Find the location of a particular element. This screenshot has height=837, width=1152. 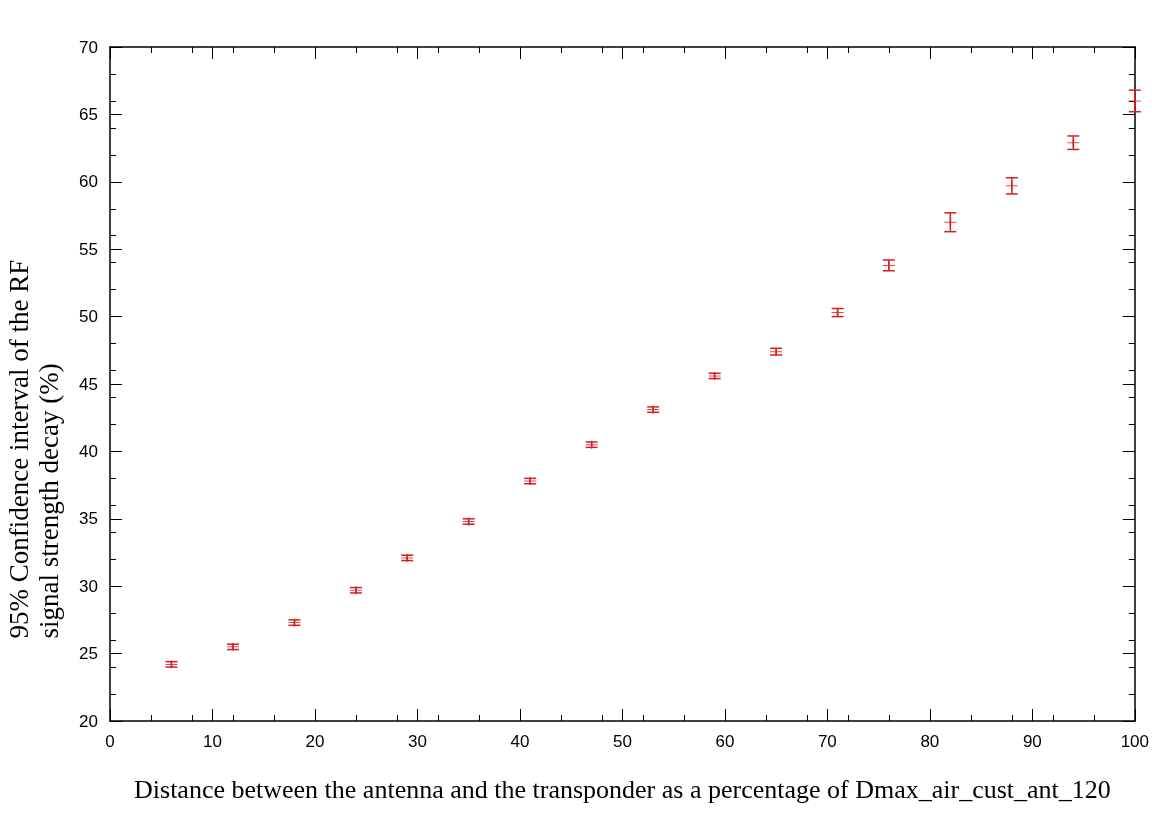

x-tick-label: 90 is located at coordinates (1032, 741).